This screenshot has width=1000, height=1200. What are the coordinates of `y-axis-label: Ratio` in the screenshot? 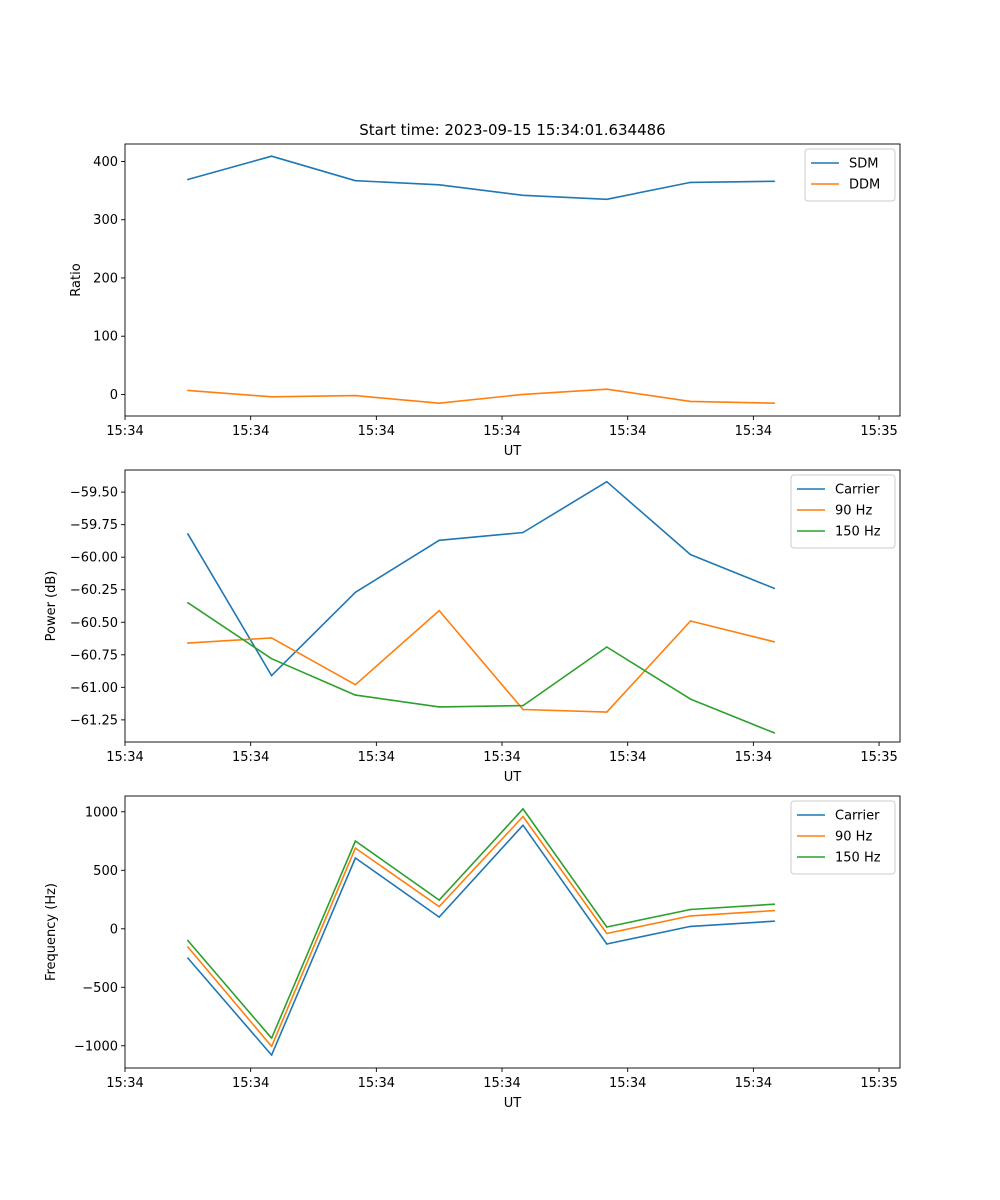 It's located at (76, 279).